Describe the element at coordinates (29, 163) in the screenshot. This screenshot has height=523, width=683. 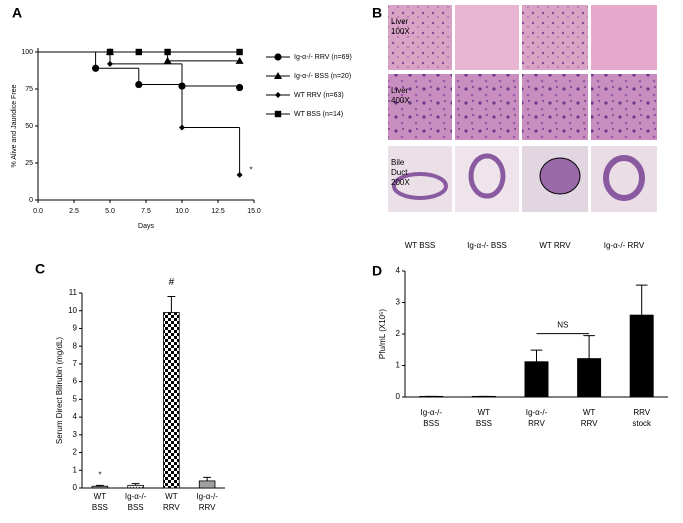
I see `y-tick-label: 25` at that location.